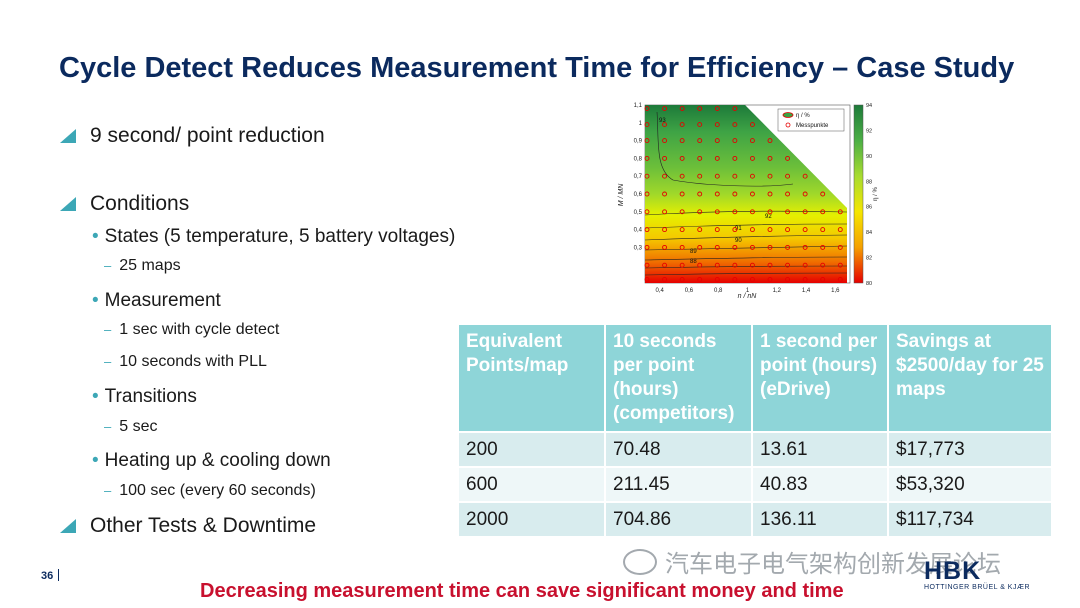 The image size is (1080, 608). I want to click on y-axis-label: M / MN, so click(621, 194).